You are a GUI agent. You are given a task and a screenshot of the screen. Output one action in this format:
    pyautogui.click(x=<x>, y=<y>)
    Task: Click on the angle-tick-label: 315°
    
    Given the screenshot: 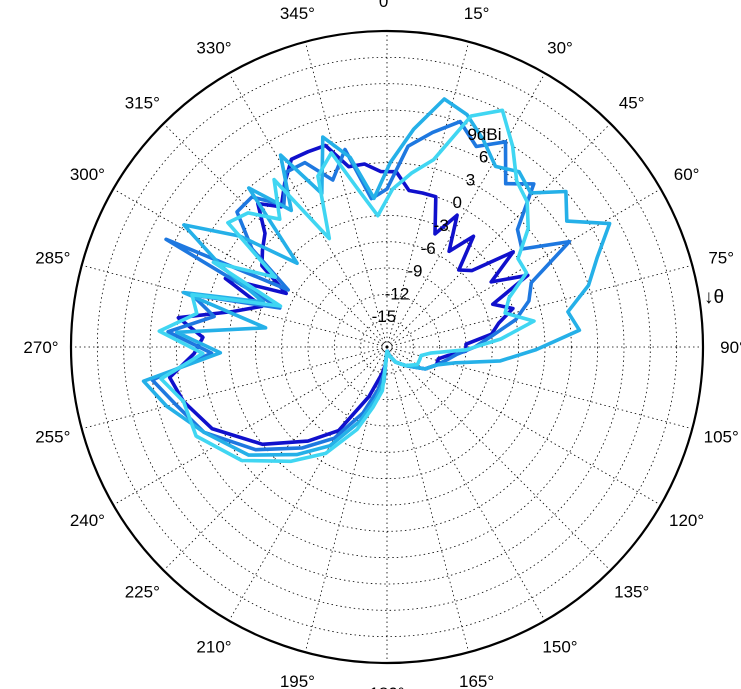 What is the action you would take?
    pyautogui.click(x=142, y=102)
    